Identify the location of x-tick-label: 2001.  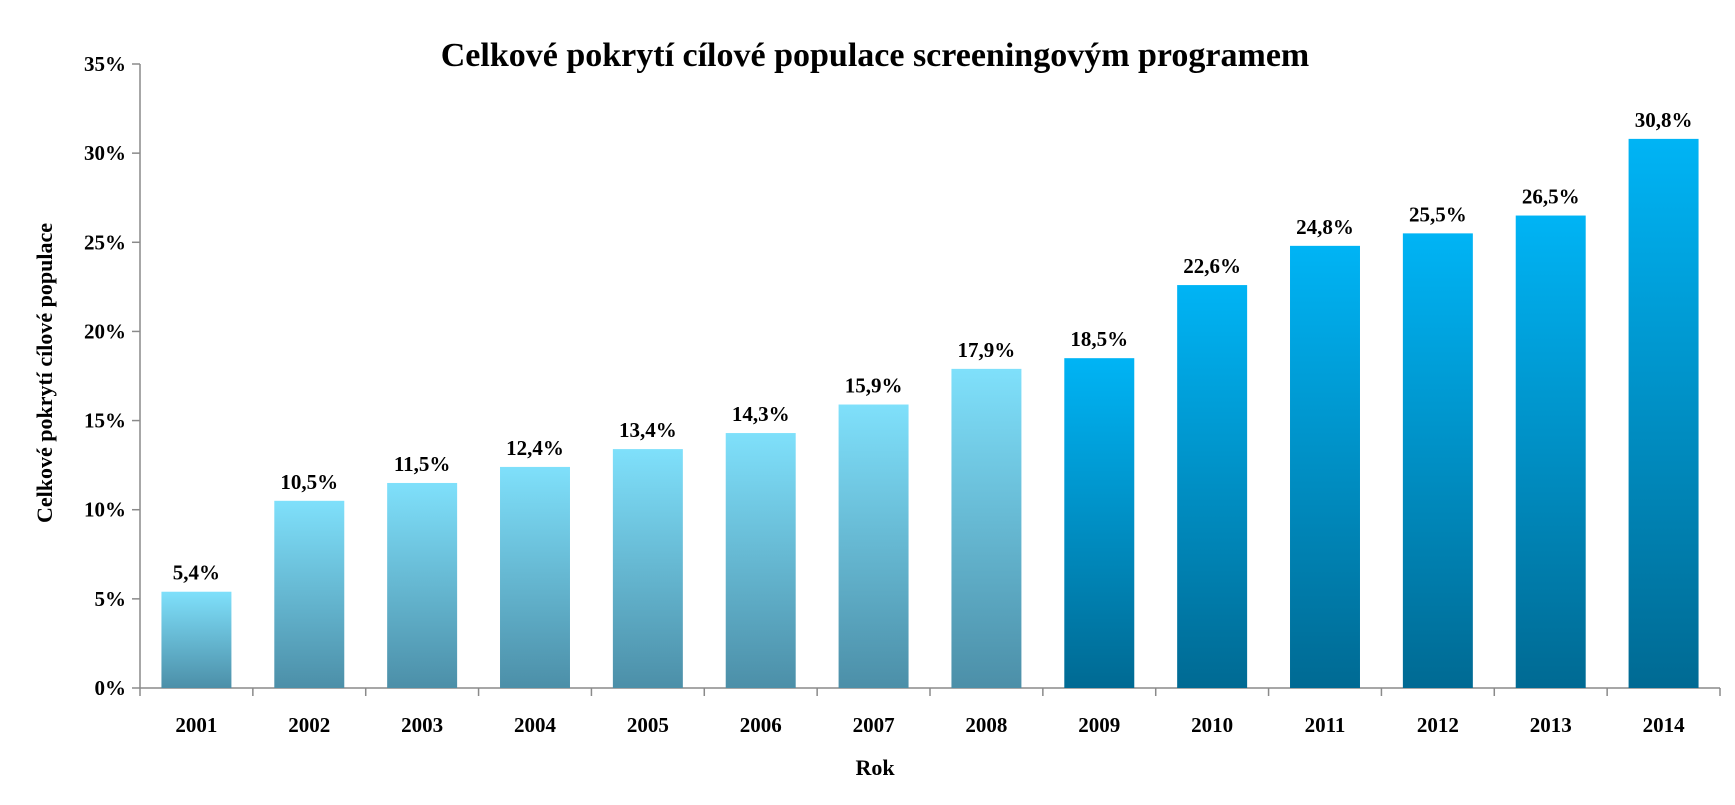
(196, 725).